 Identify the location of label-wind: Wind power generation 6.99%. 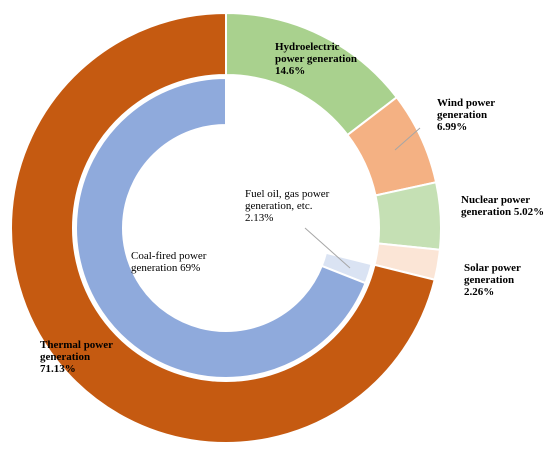
(467, 115).